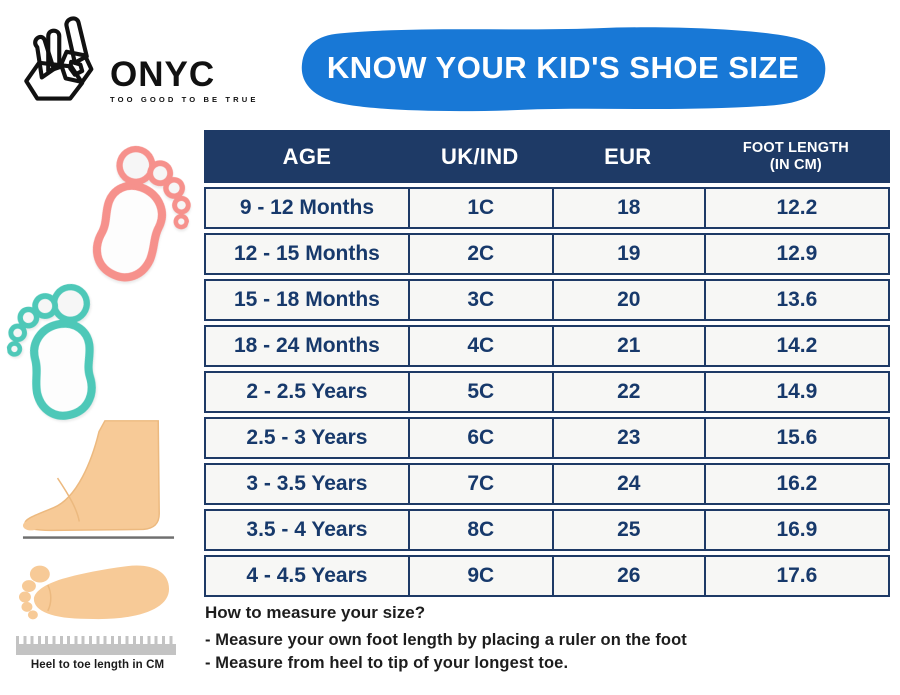  I want to click on cell-uk-ind: 8C, so click(479, 530).